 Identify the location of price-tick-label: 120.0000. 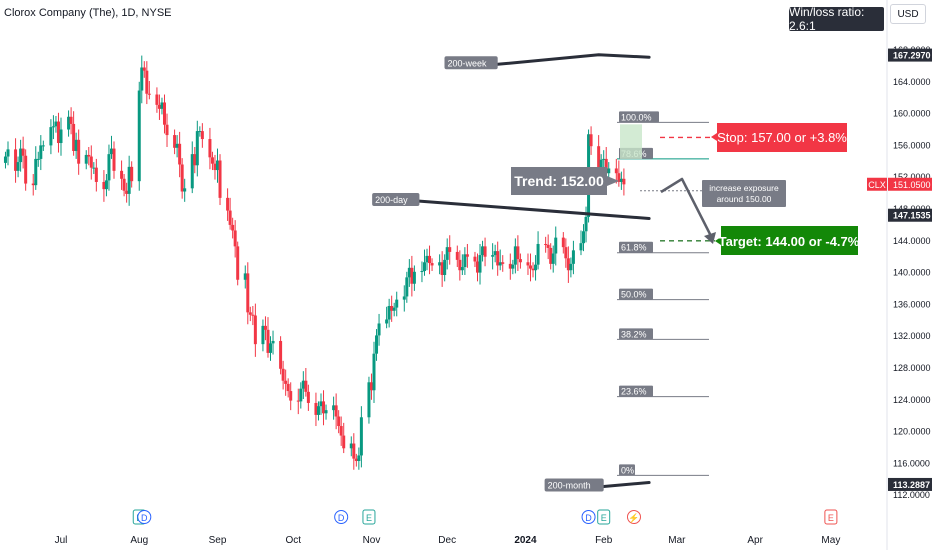
(912, 432).